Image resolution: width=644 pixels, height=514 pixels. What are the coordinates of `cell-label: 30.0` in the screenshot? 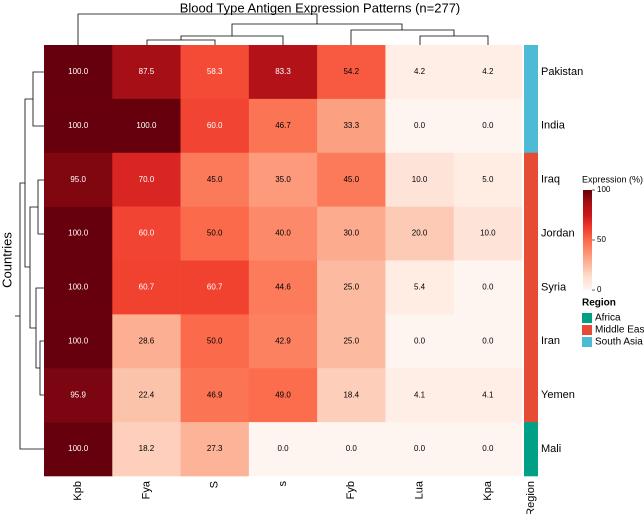 It's located at (351, 233).